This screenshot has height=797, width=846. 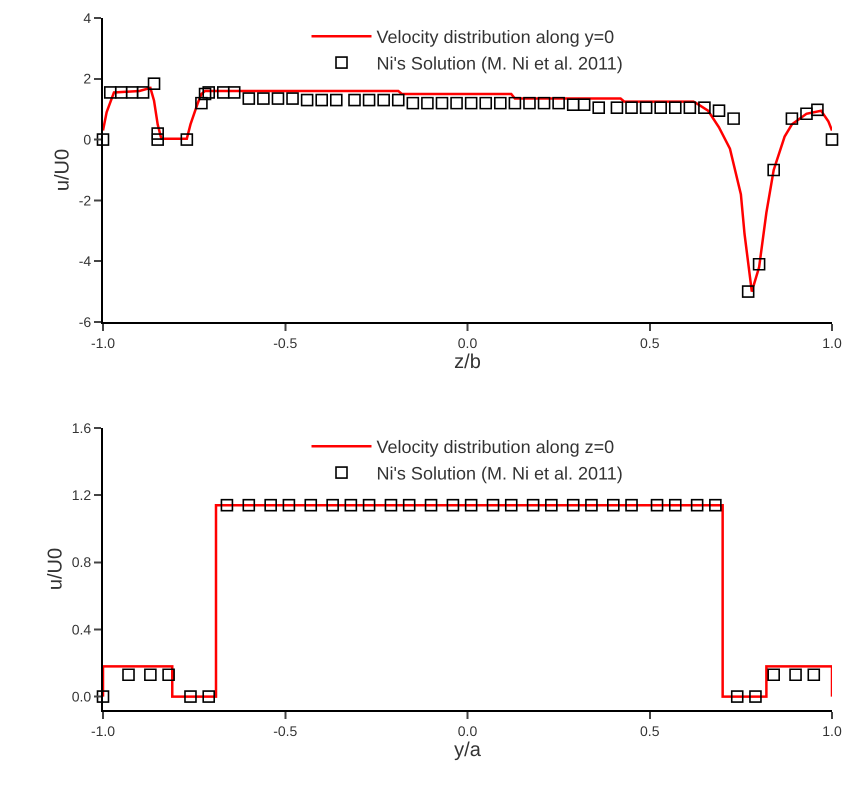 I want to click on y-tick-label: 1.6, so click(x=82, y=428).